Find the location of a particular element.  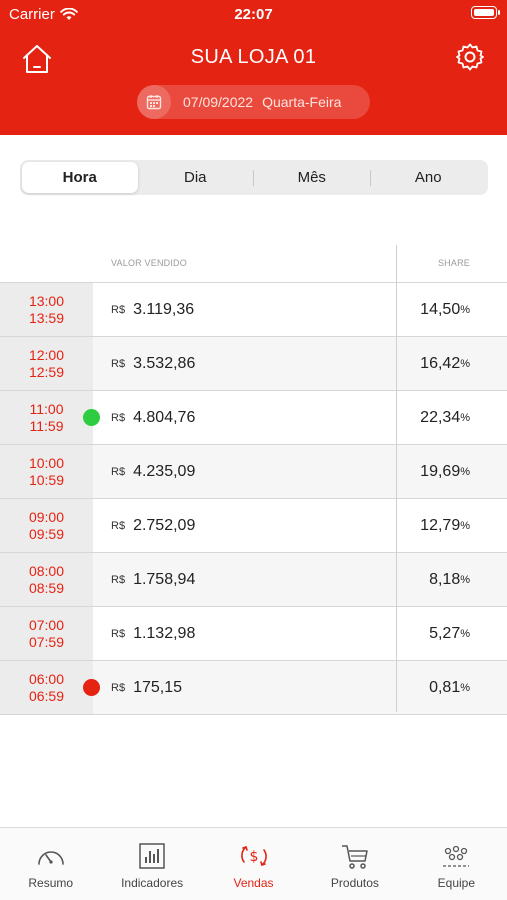

sales-value: R$ 1.758,94 is located at coordinates (153, 579).